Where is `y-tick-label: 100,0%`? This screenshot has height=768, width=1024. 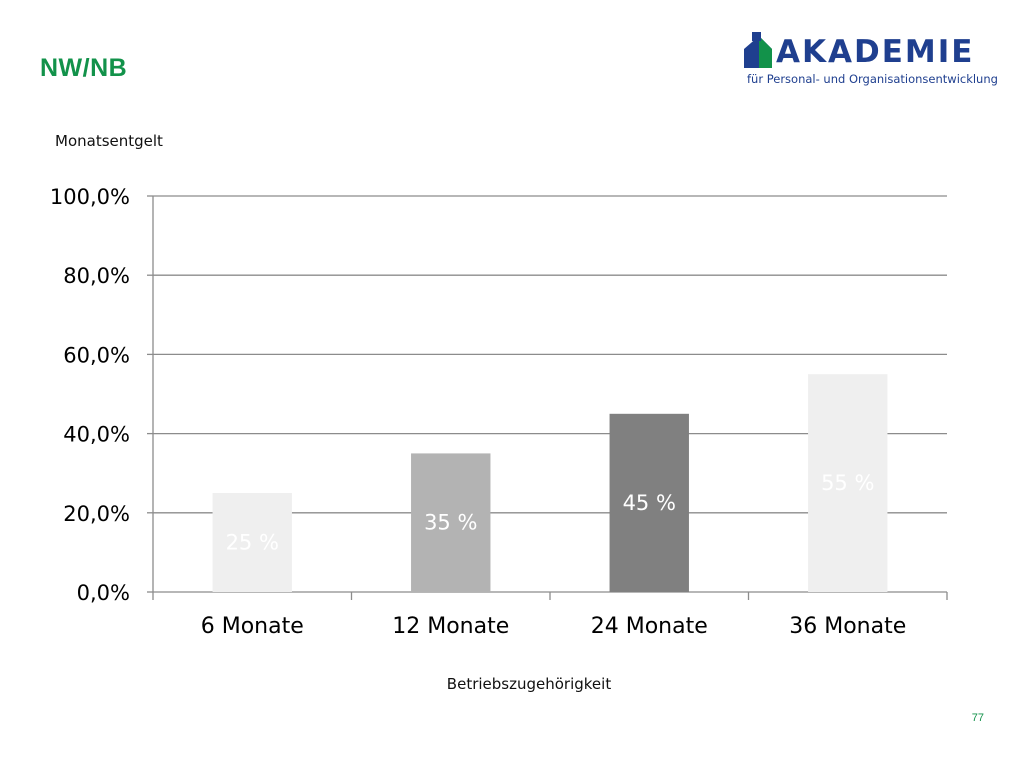
y-tick-label: 100,0% is located at coordinates (90, 197).